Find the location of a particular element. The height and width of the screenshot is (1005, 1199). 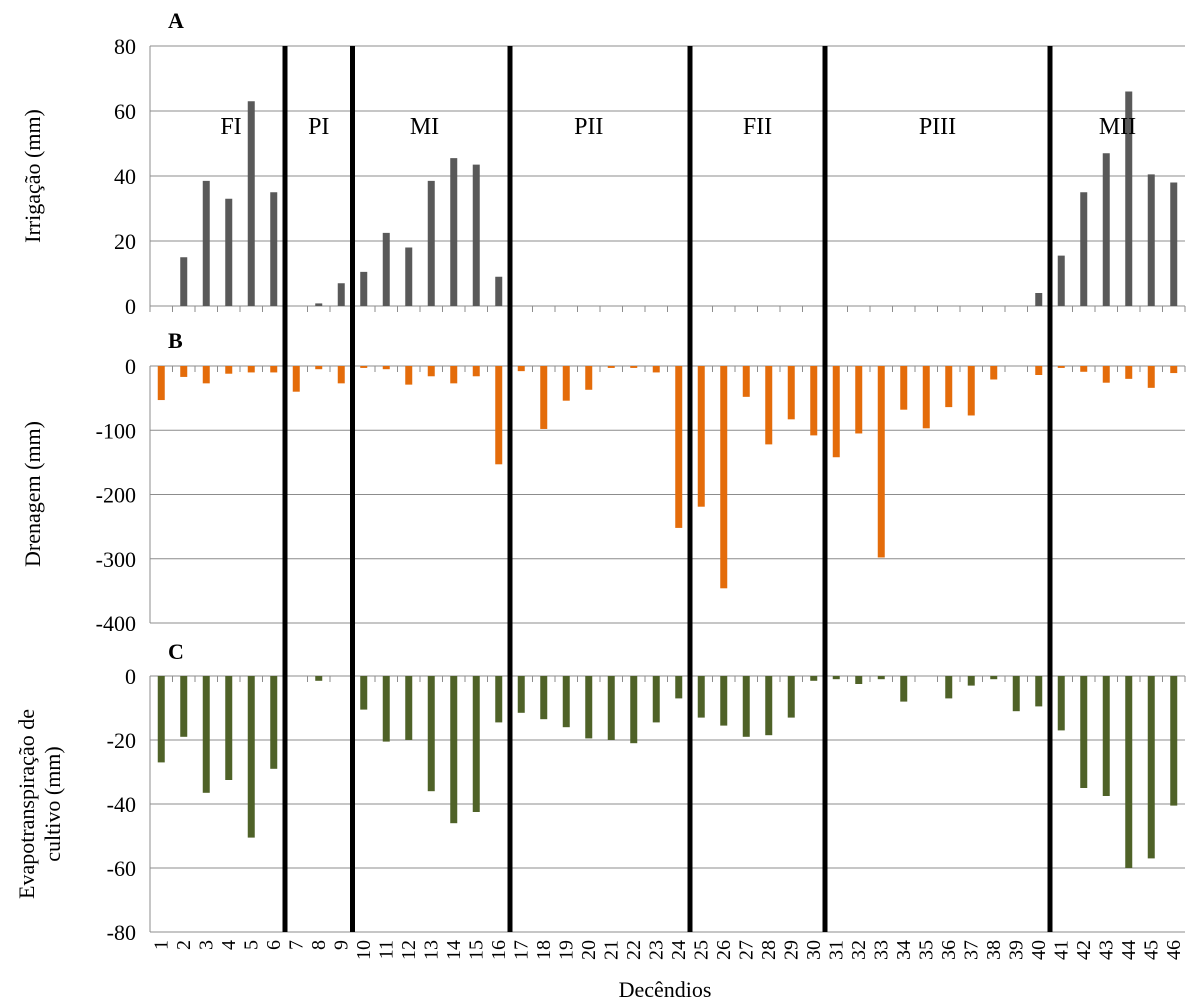

y-tick-label: 20 is located at coordinates (125, 241).